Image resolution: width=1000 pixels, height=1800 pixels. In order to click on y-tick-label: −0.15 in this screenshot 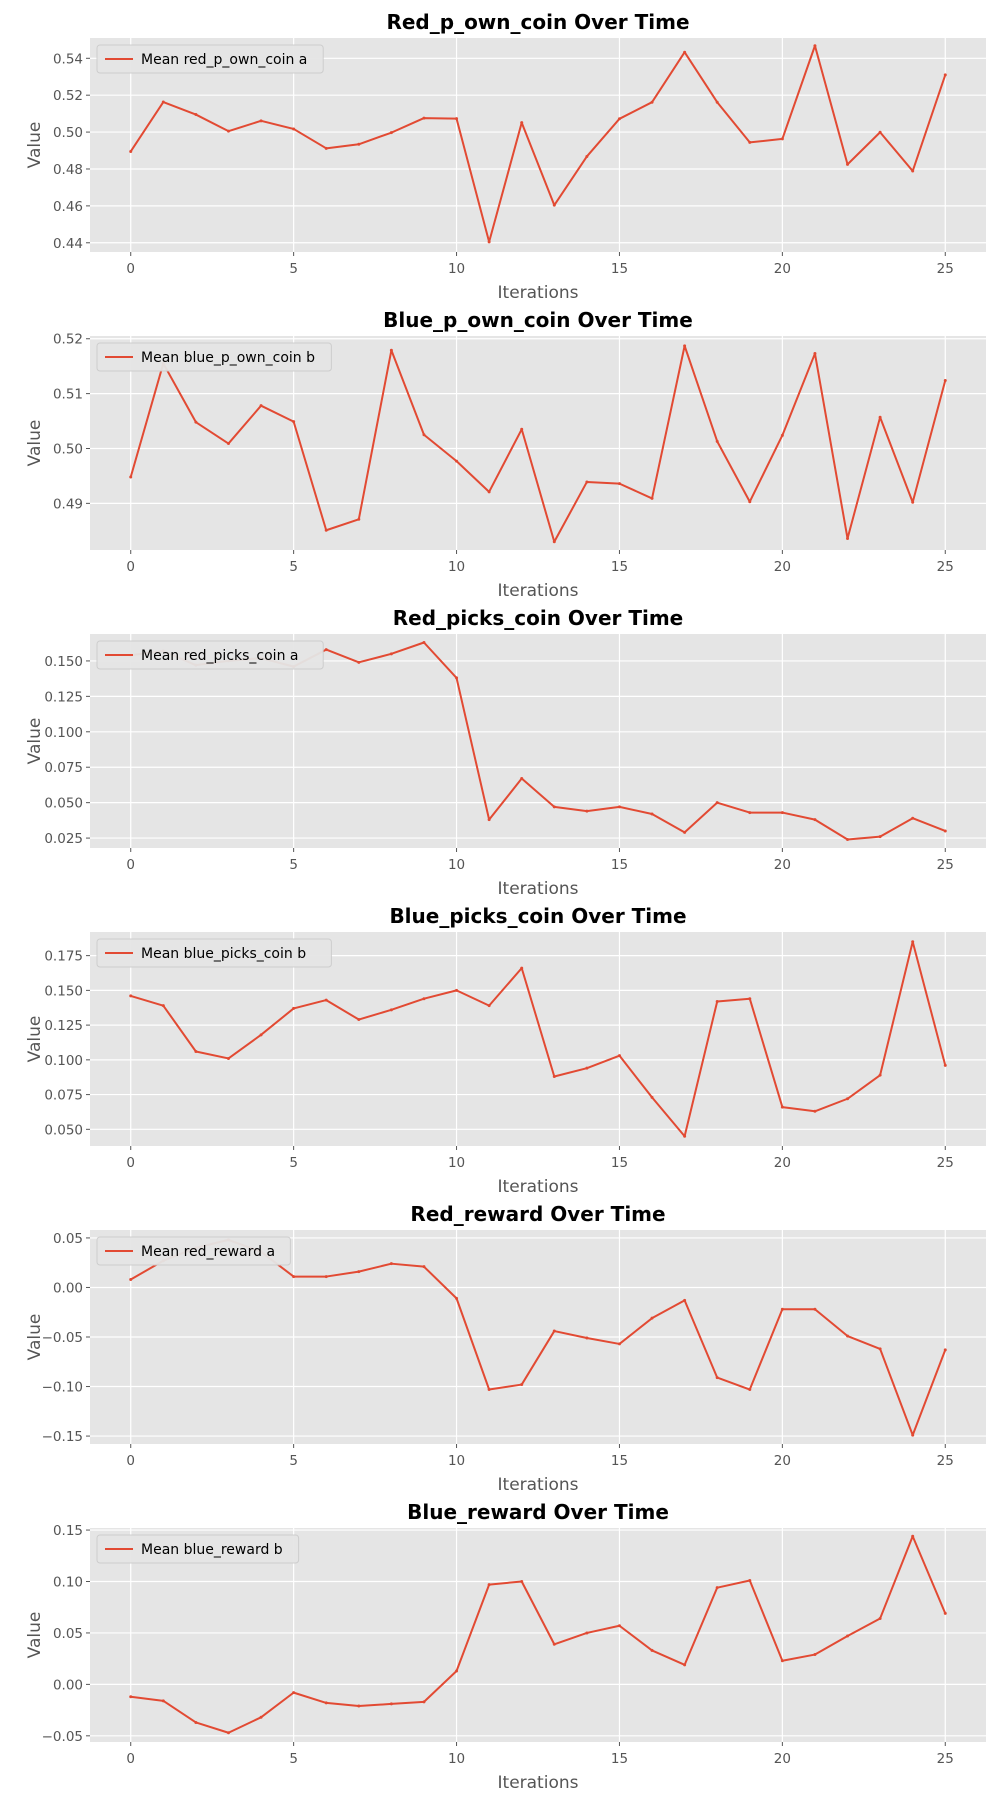, I will do `click(62, 1437)`.